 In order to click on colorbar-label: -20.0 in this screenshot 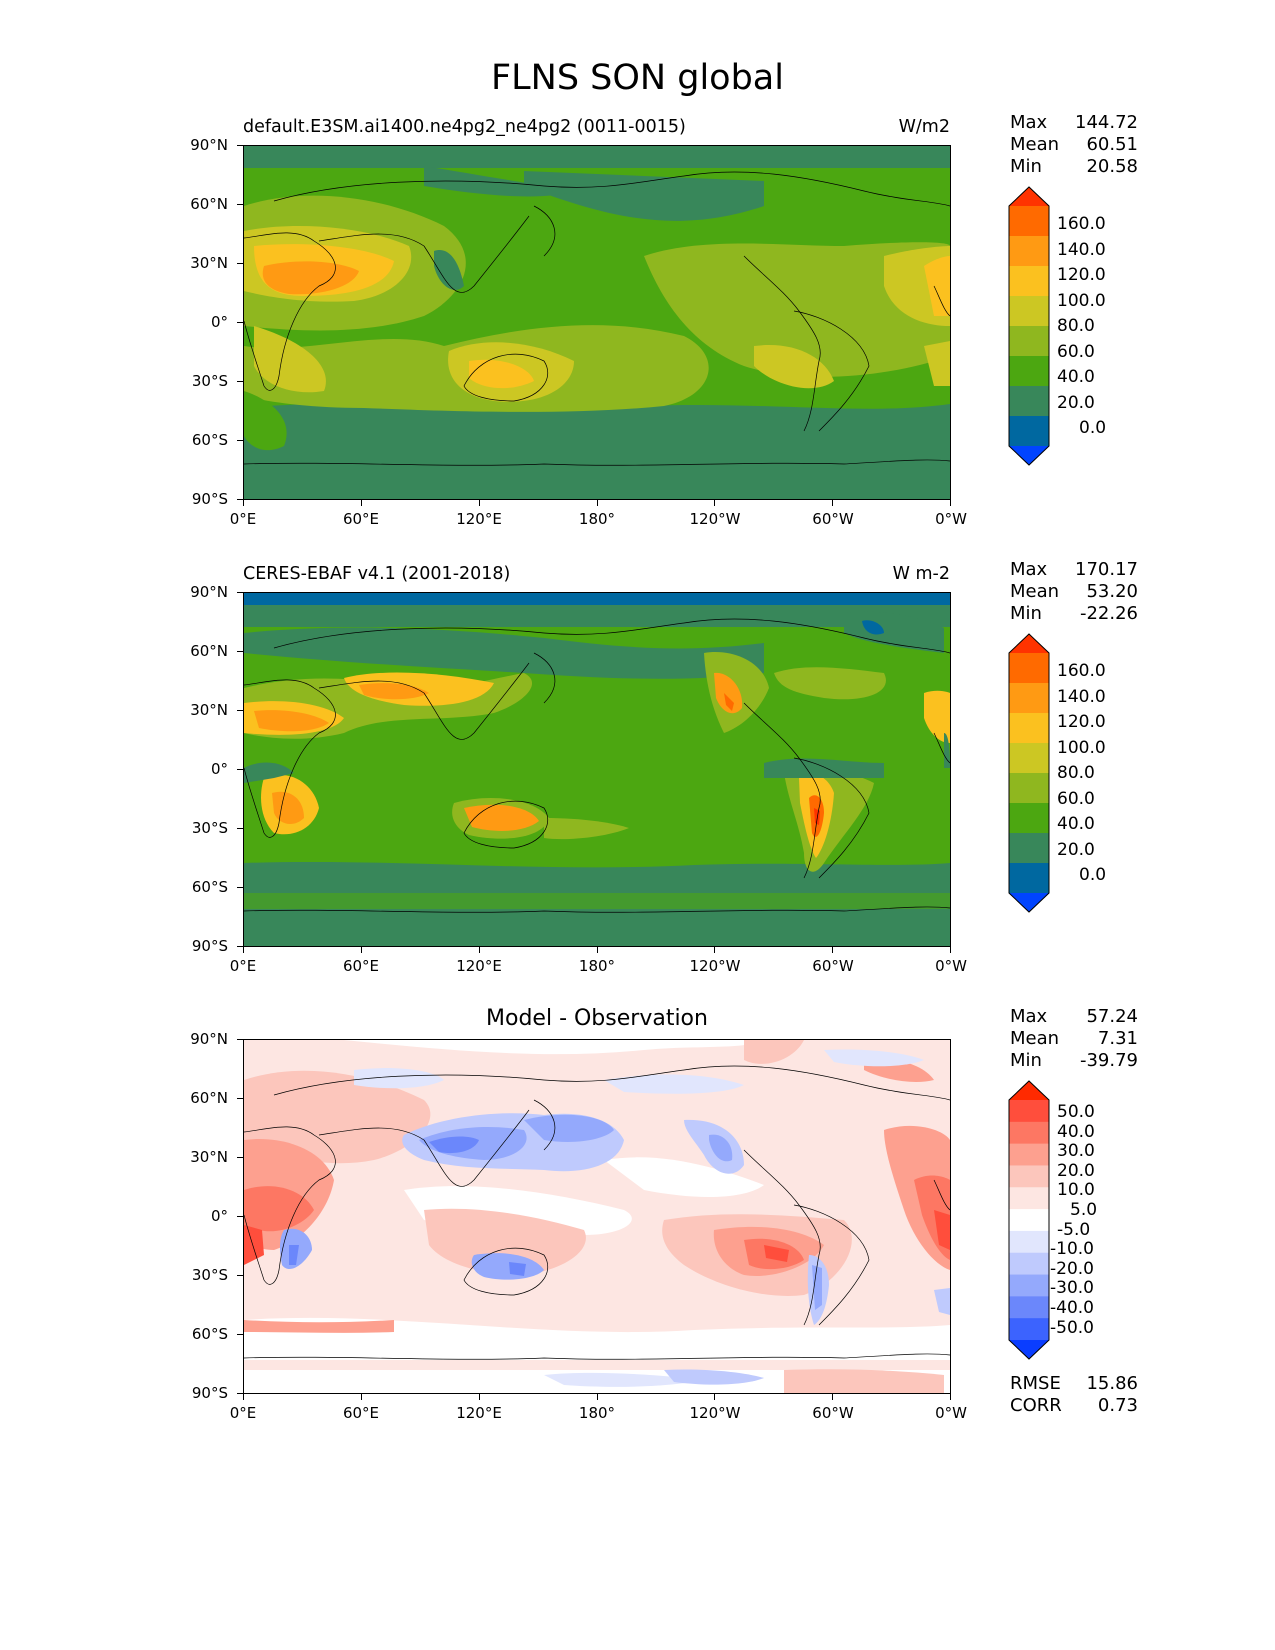, I will do `click(1072, 1269)`.